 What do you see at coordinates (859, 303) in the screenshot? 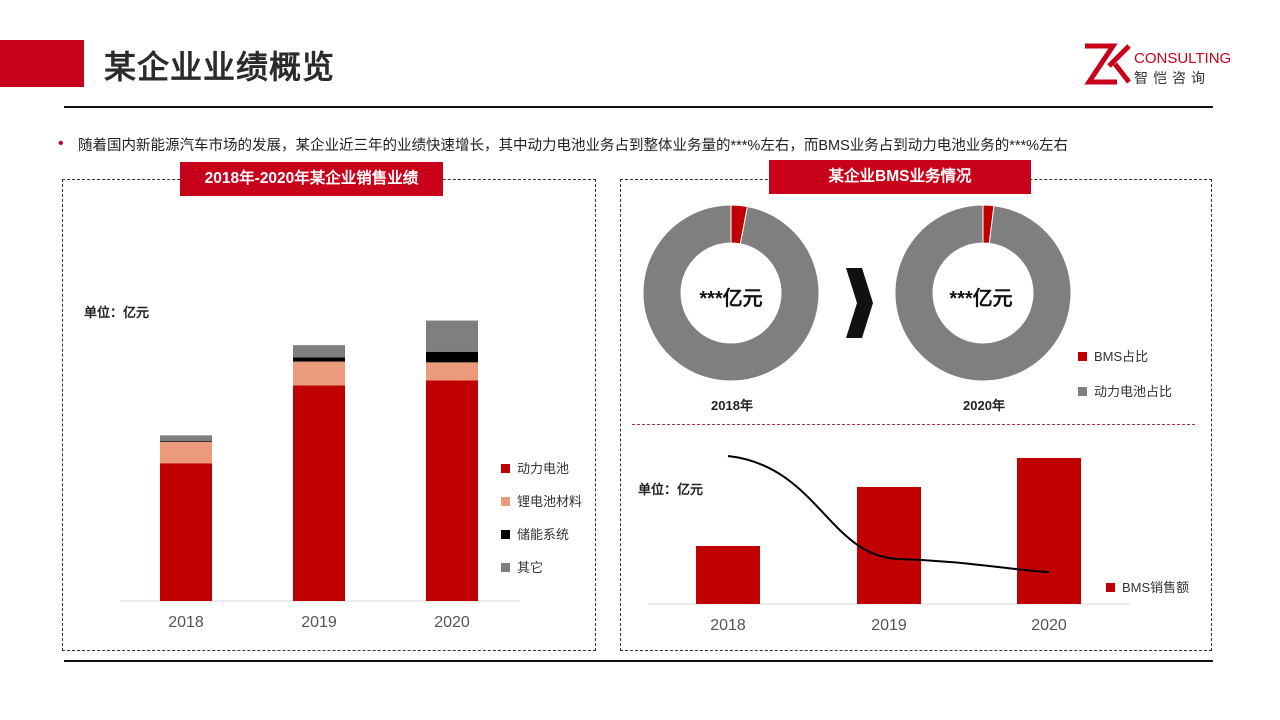
I see `arrow-right-icon` at bounding box center [859, 303].